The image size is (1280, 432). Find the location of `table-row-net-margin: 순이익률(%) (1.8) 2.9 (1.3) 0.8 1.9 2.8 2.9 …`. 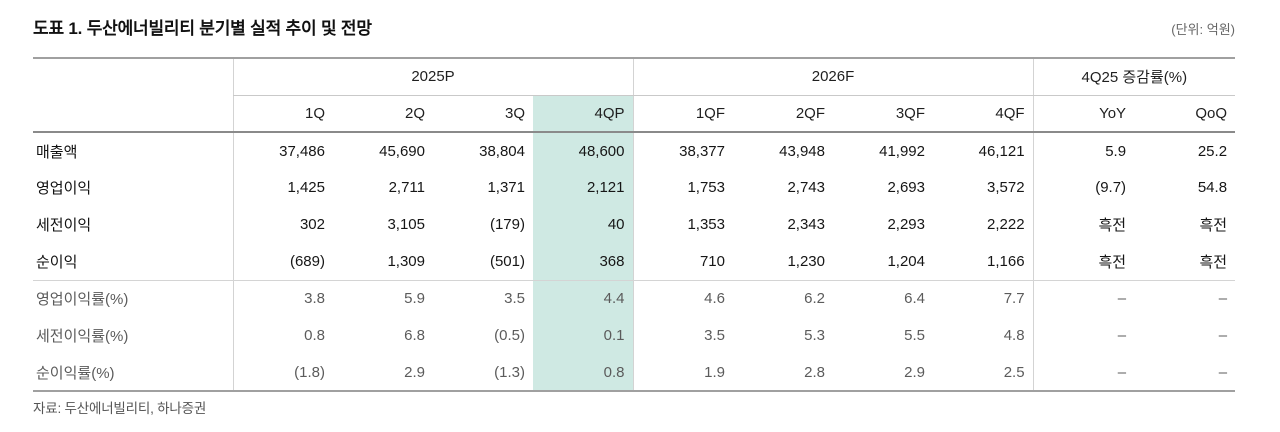

table-row-net-margin: 순이익률(%) (1.8) 2.9 (1.3) 0.8 1.9 2.8 2.9 … is located at coordinates (634, 372).